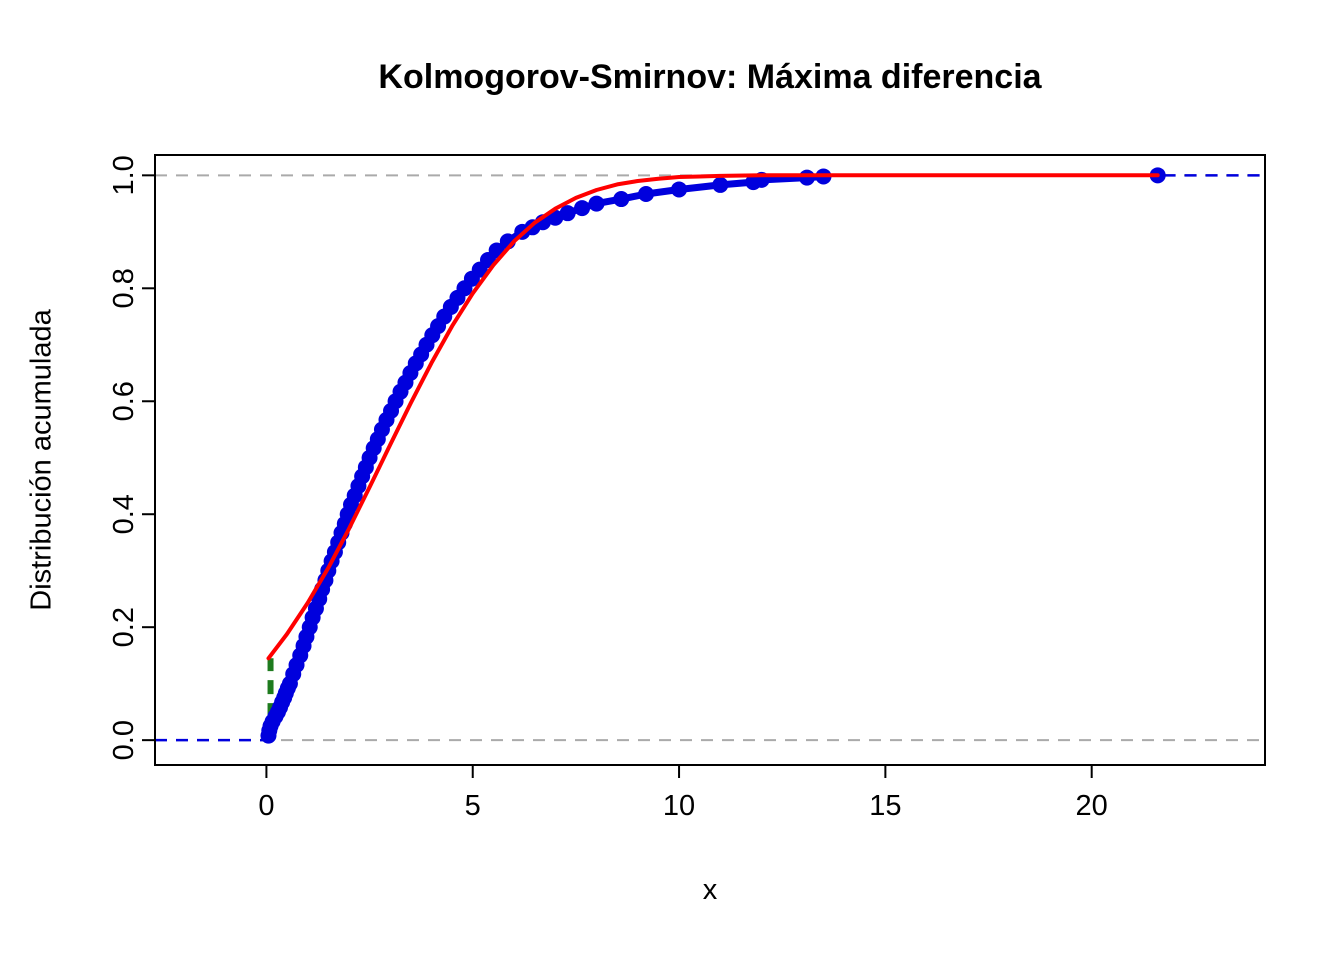 Image resolution: width=1344 pixels, height=960 pixels. Describe the element at coordinates (124, 401) in the screenshot. I see `y-tick-label: 0.6` at that location.